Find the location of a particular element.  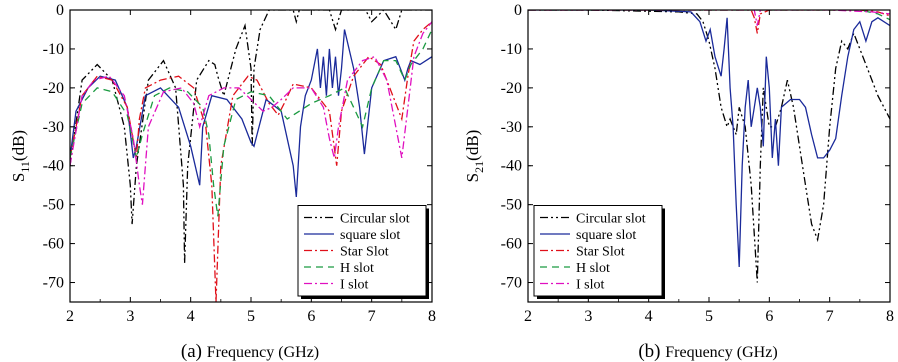

series-line-star-slot is located at coordinates (709, 22).